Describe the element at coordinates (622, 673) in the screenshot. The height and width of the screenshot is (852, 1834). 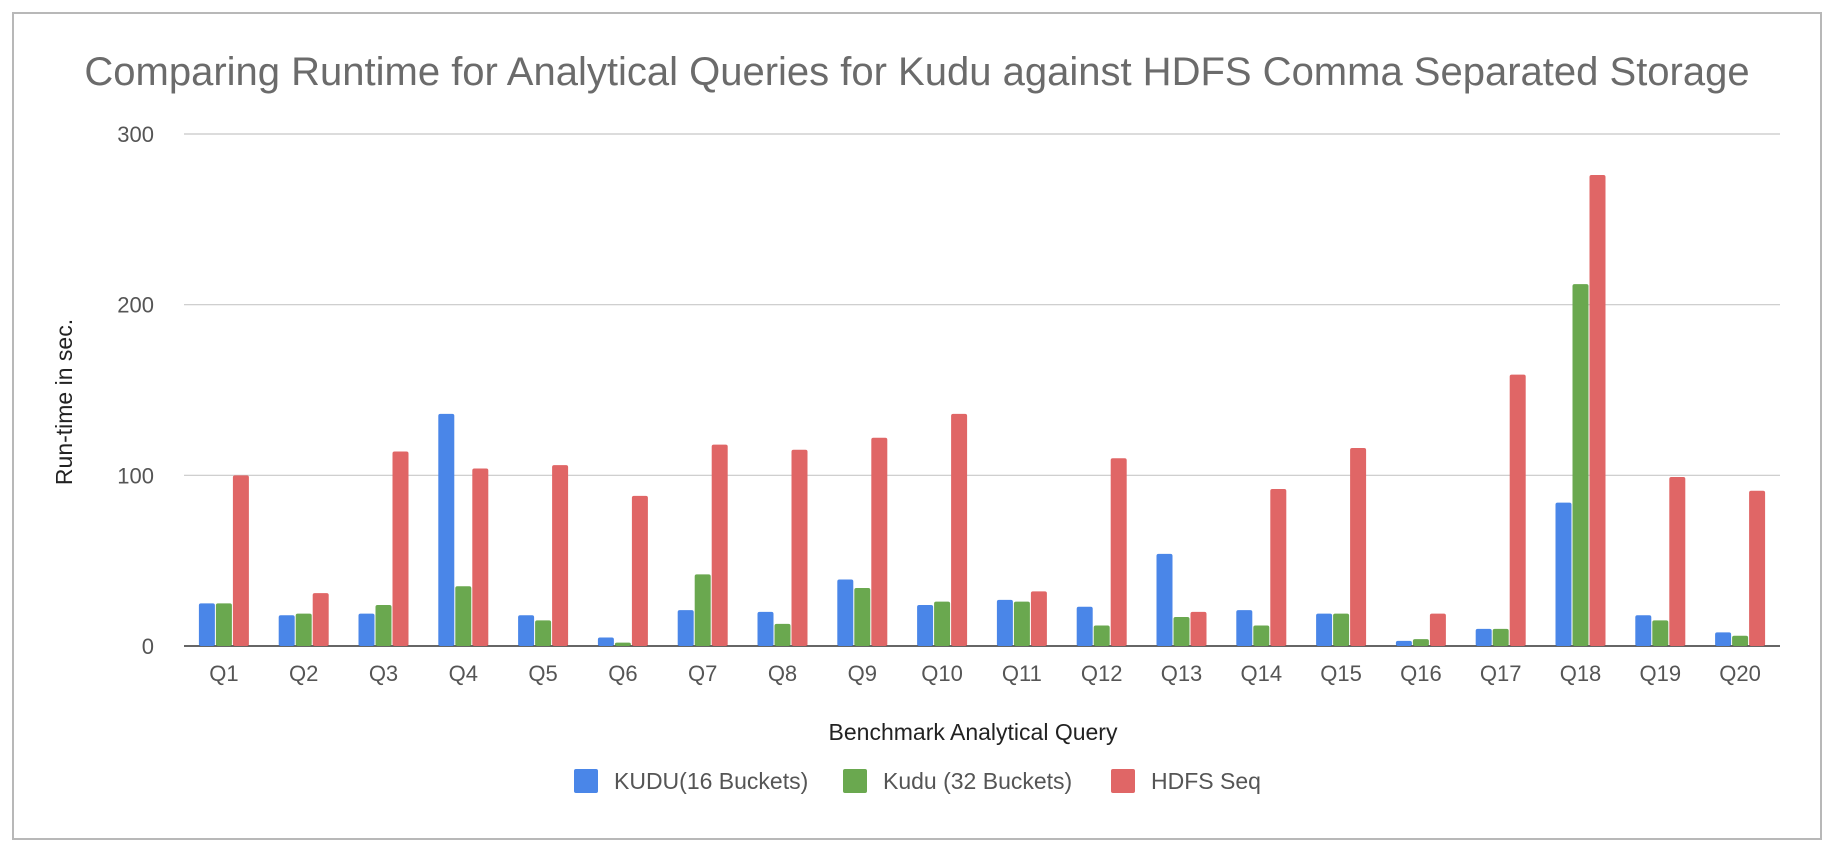
I see `x-tick-label: Q6` at that location.